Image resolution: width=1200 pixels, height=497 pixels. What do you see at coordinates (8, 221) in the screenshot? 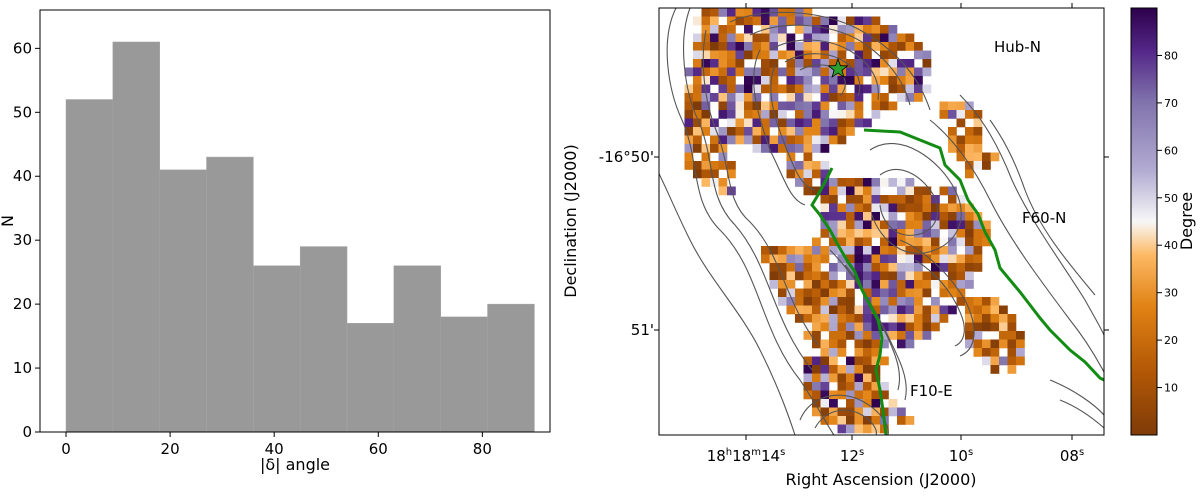
I see `histogram-y-label: N` at bounding box center [8, 221].